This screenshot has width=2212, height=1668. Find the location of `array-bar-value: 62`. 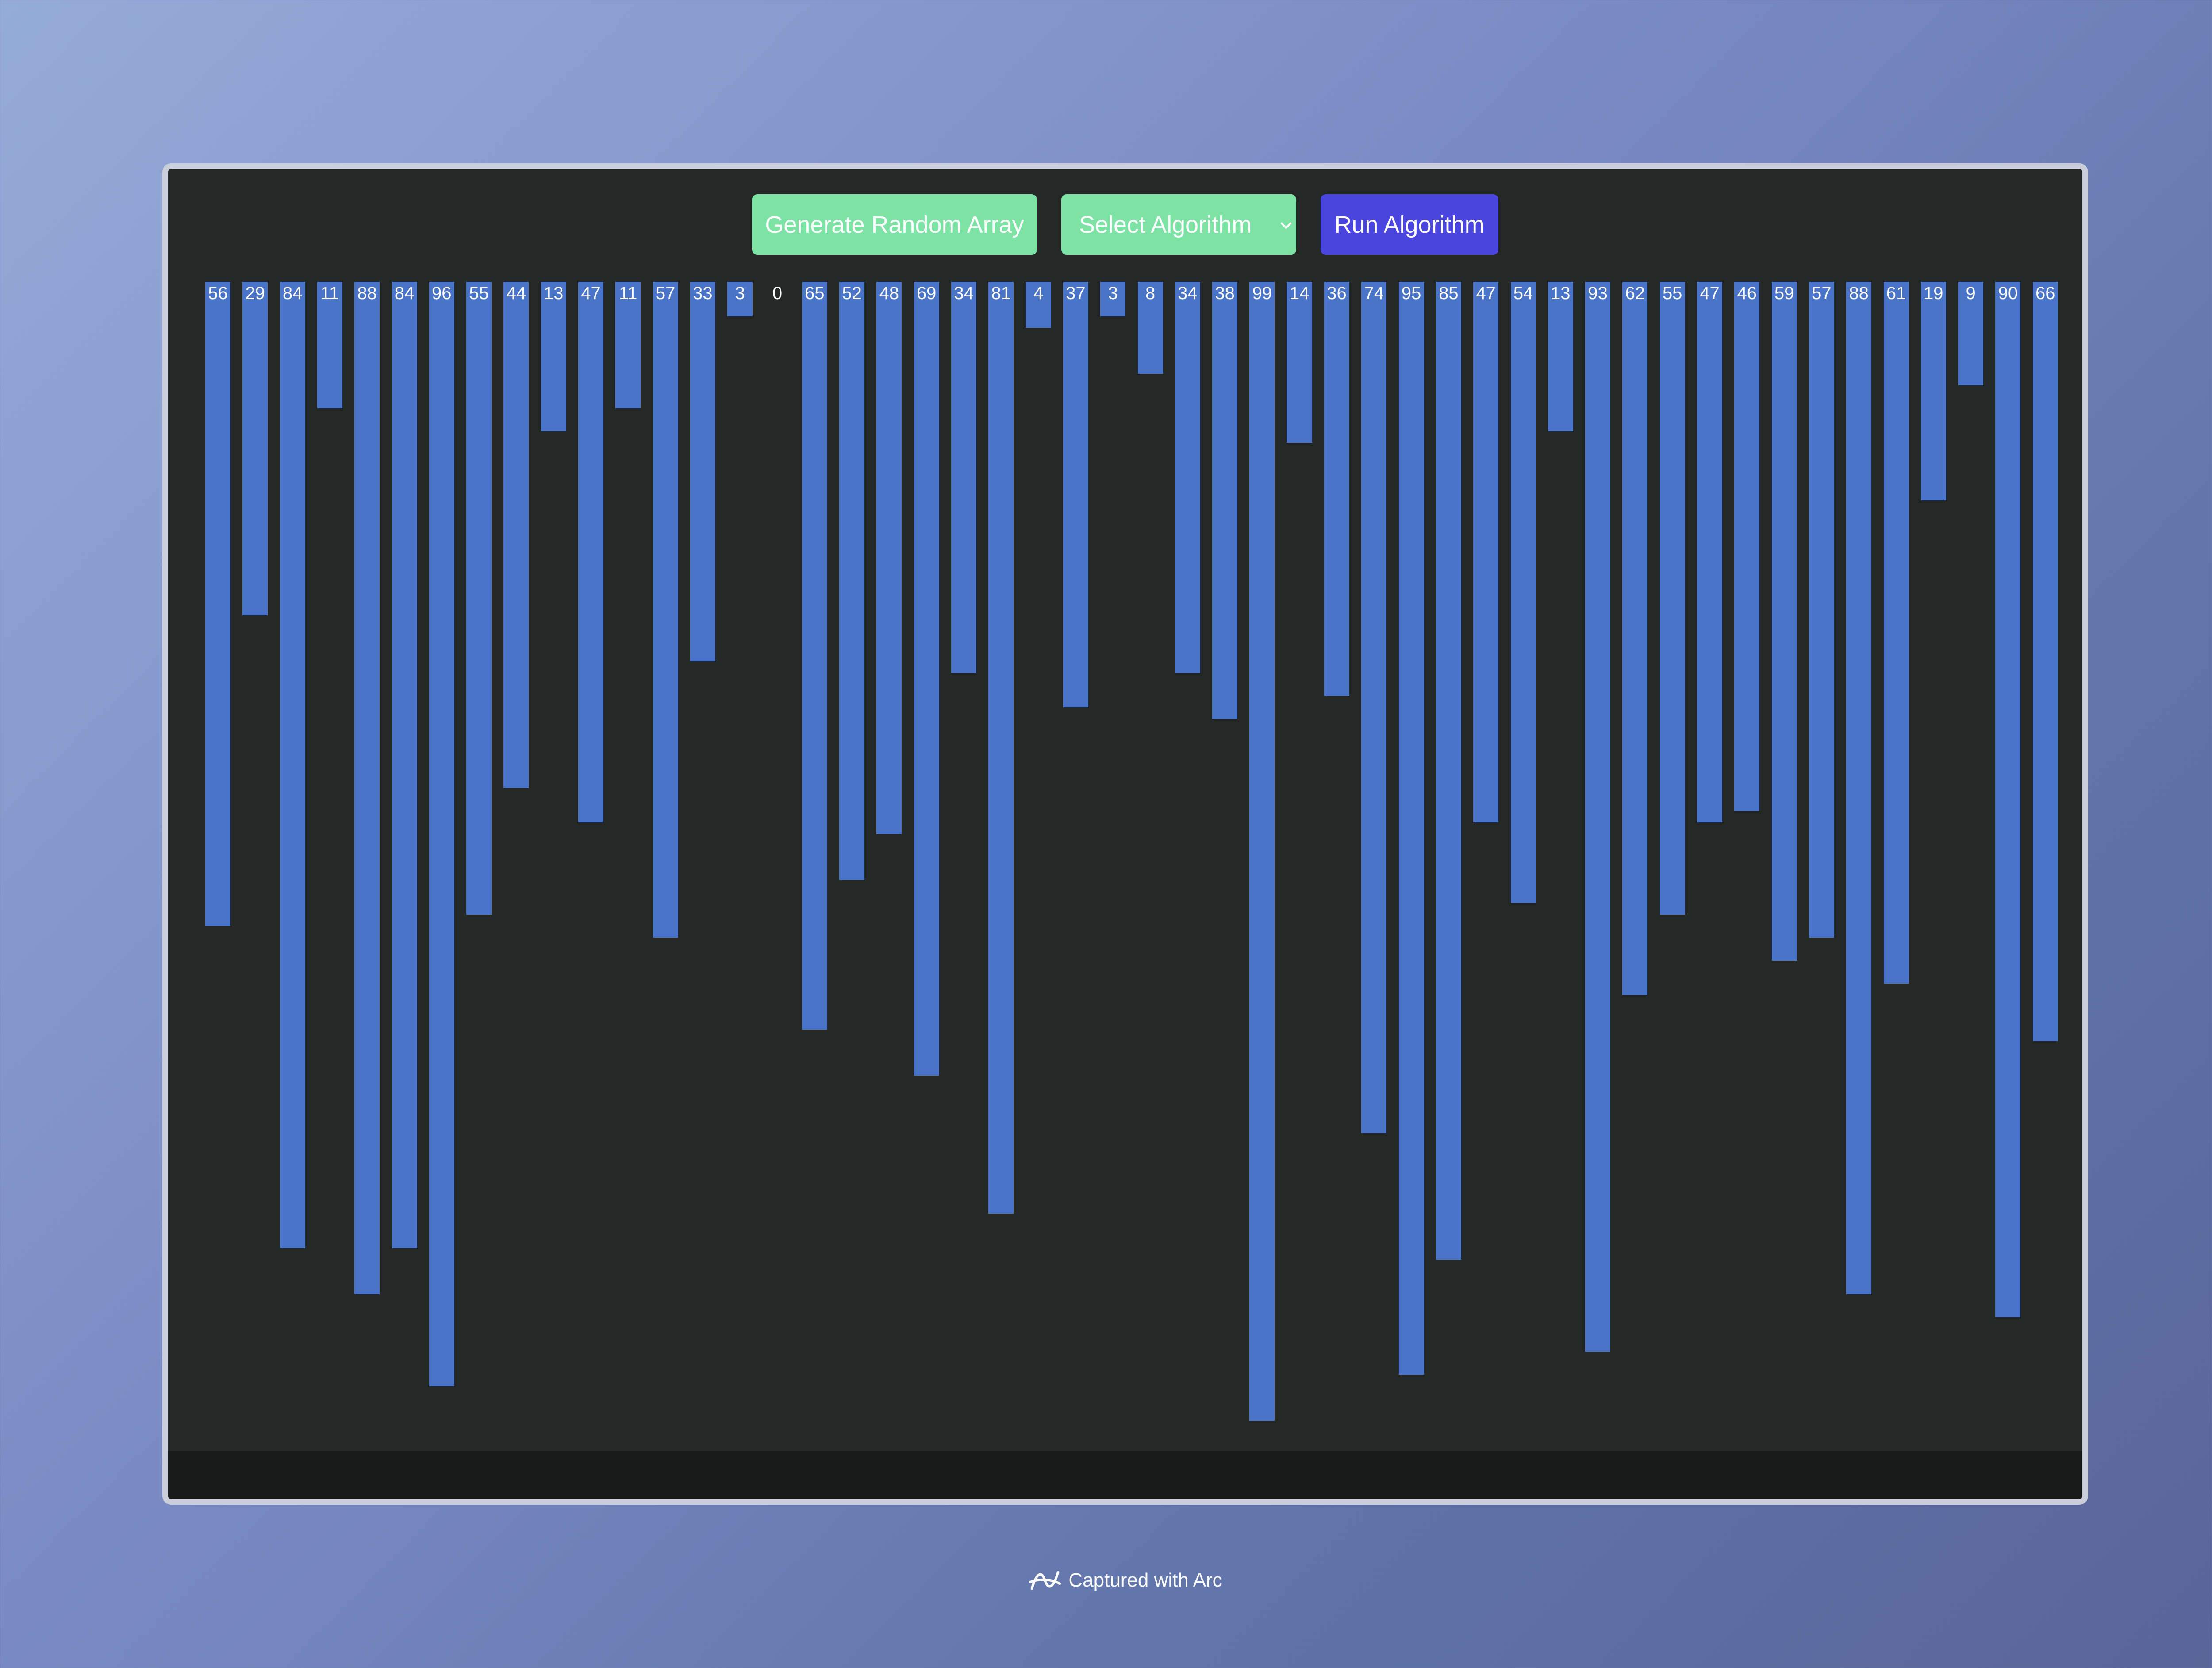

array-bar-value: 62 is located at coordinates (1635, 293).